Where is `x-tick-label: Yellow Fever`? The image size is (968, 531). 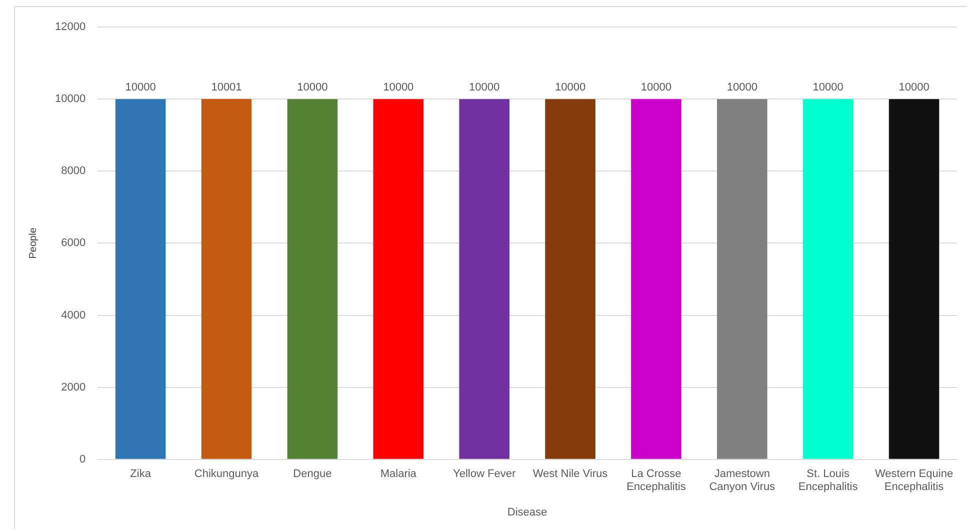 x-tick-label: Yellow Fever is located at coordinates (484, 474).